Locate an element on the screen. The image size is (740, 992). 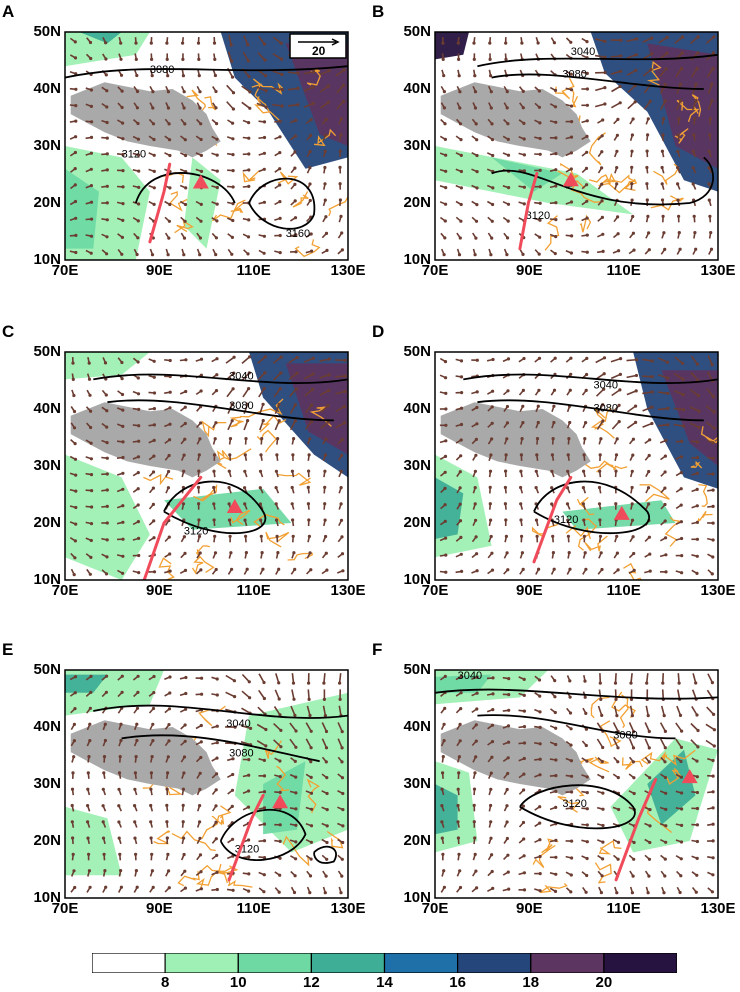
map-plot: 3080 3120 3160 20 is located at coordinates (206, 146).